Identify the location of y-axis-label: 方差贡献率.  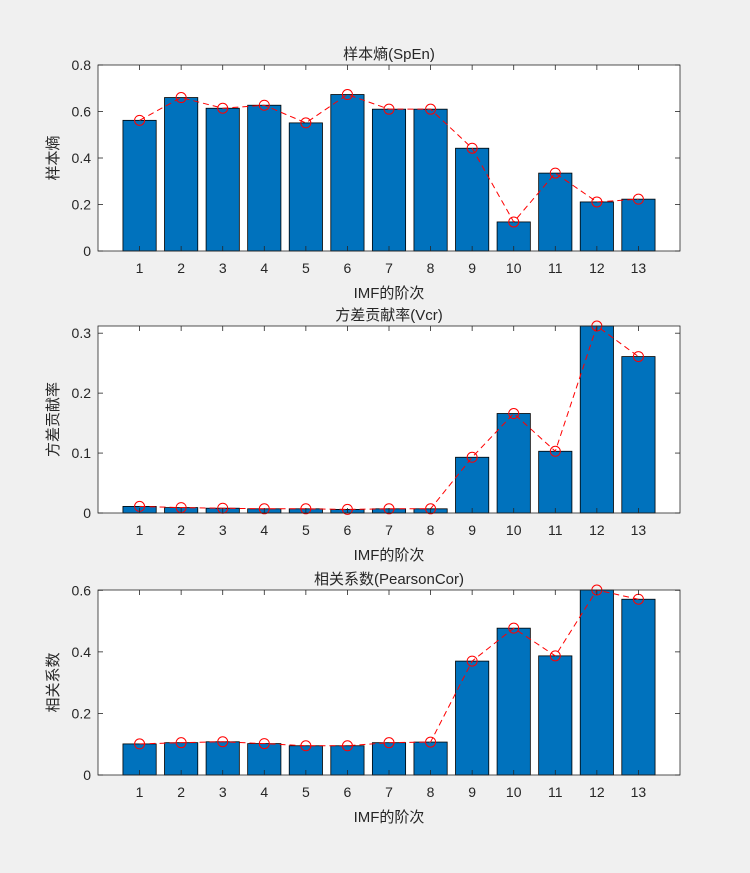
(53, 419).